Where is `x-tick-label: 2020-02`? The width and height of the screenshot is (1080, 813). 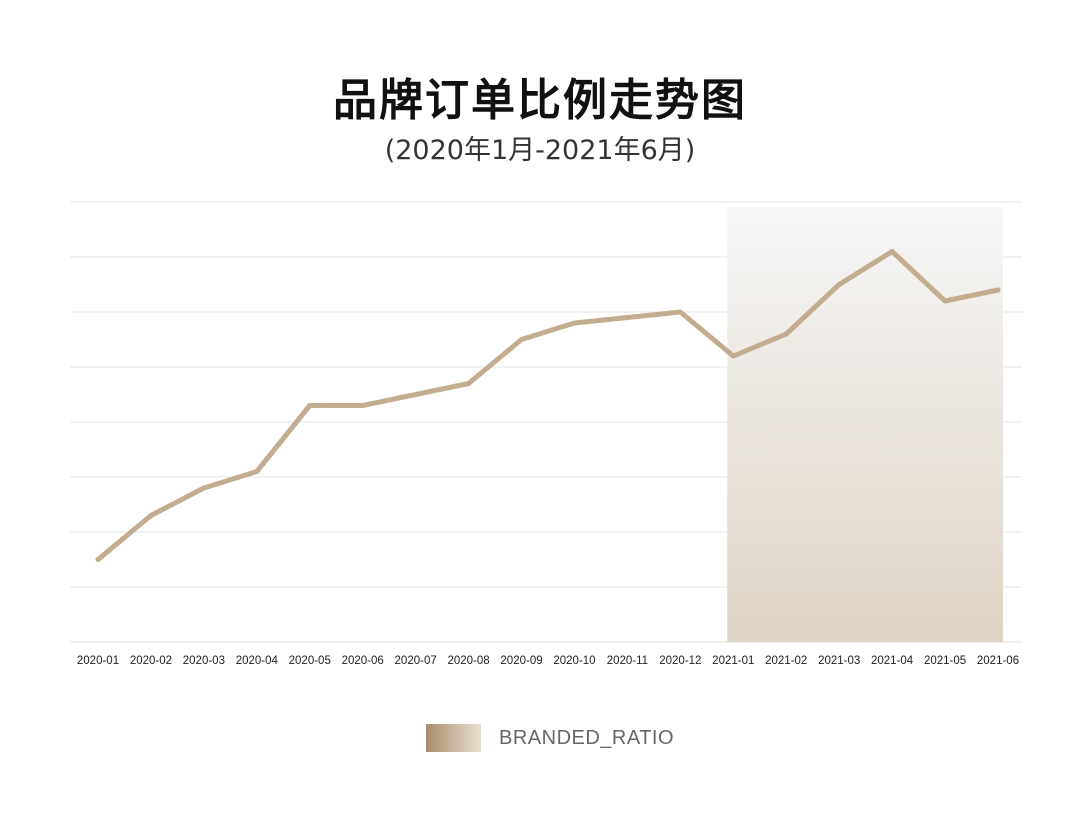
x-tick-label: 2020-02 is located at coordinates (151, 661).